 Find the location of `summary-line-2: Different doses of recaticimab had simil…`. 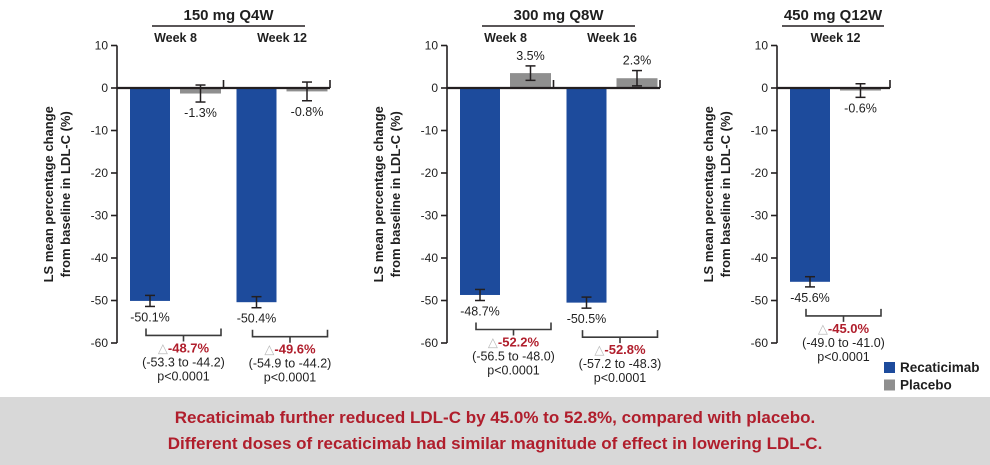

summary-line-2: Different doses of recaticimab had simil… is located at coordinates (495, 443).